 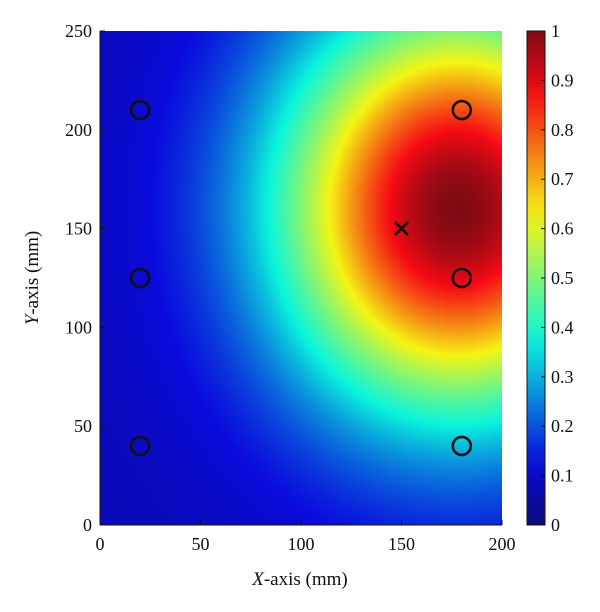 I want to click on x-axis-label-rest: -axis (mm), so click(x=306, y=579).